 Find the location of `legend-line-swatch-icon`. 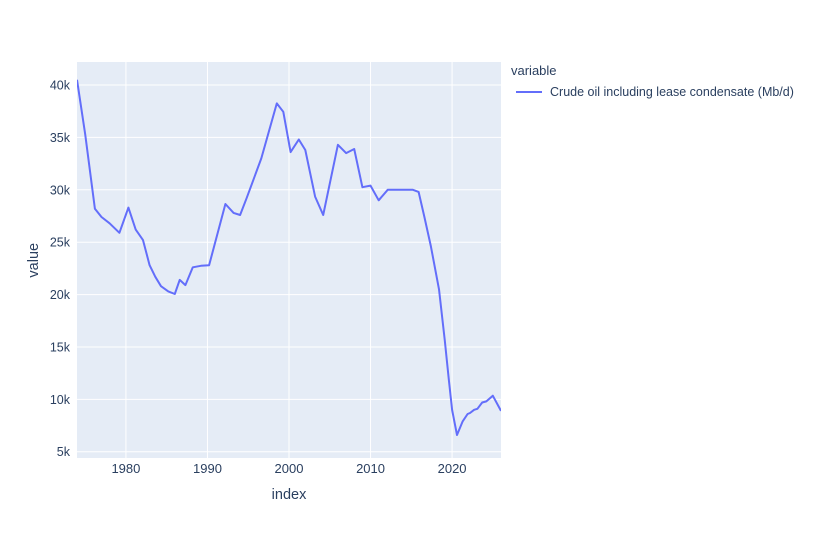

legend-line-swatch-icon is located at coordinates (529, 92).